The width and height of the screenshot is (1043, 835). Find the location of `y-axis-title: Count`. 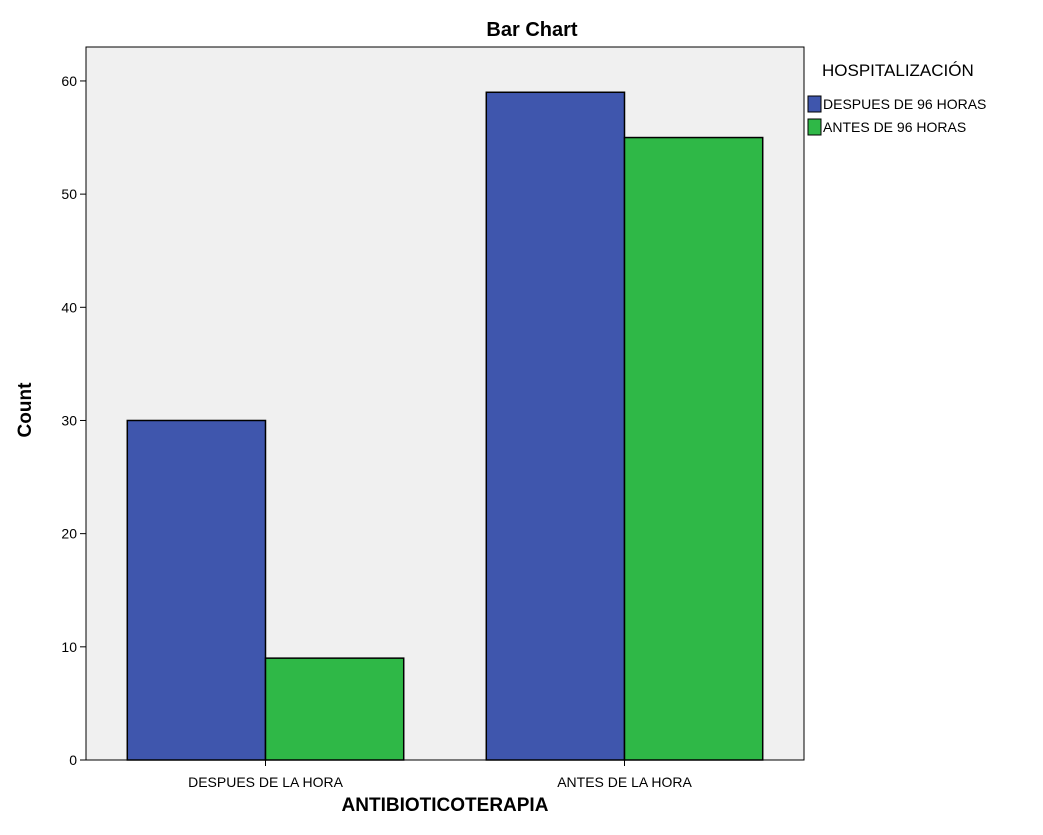

y-axis-title: Count is located at coordinates (25, 410).